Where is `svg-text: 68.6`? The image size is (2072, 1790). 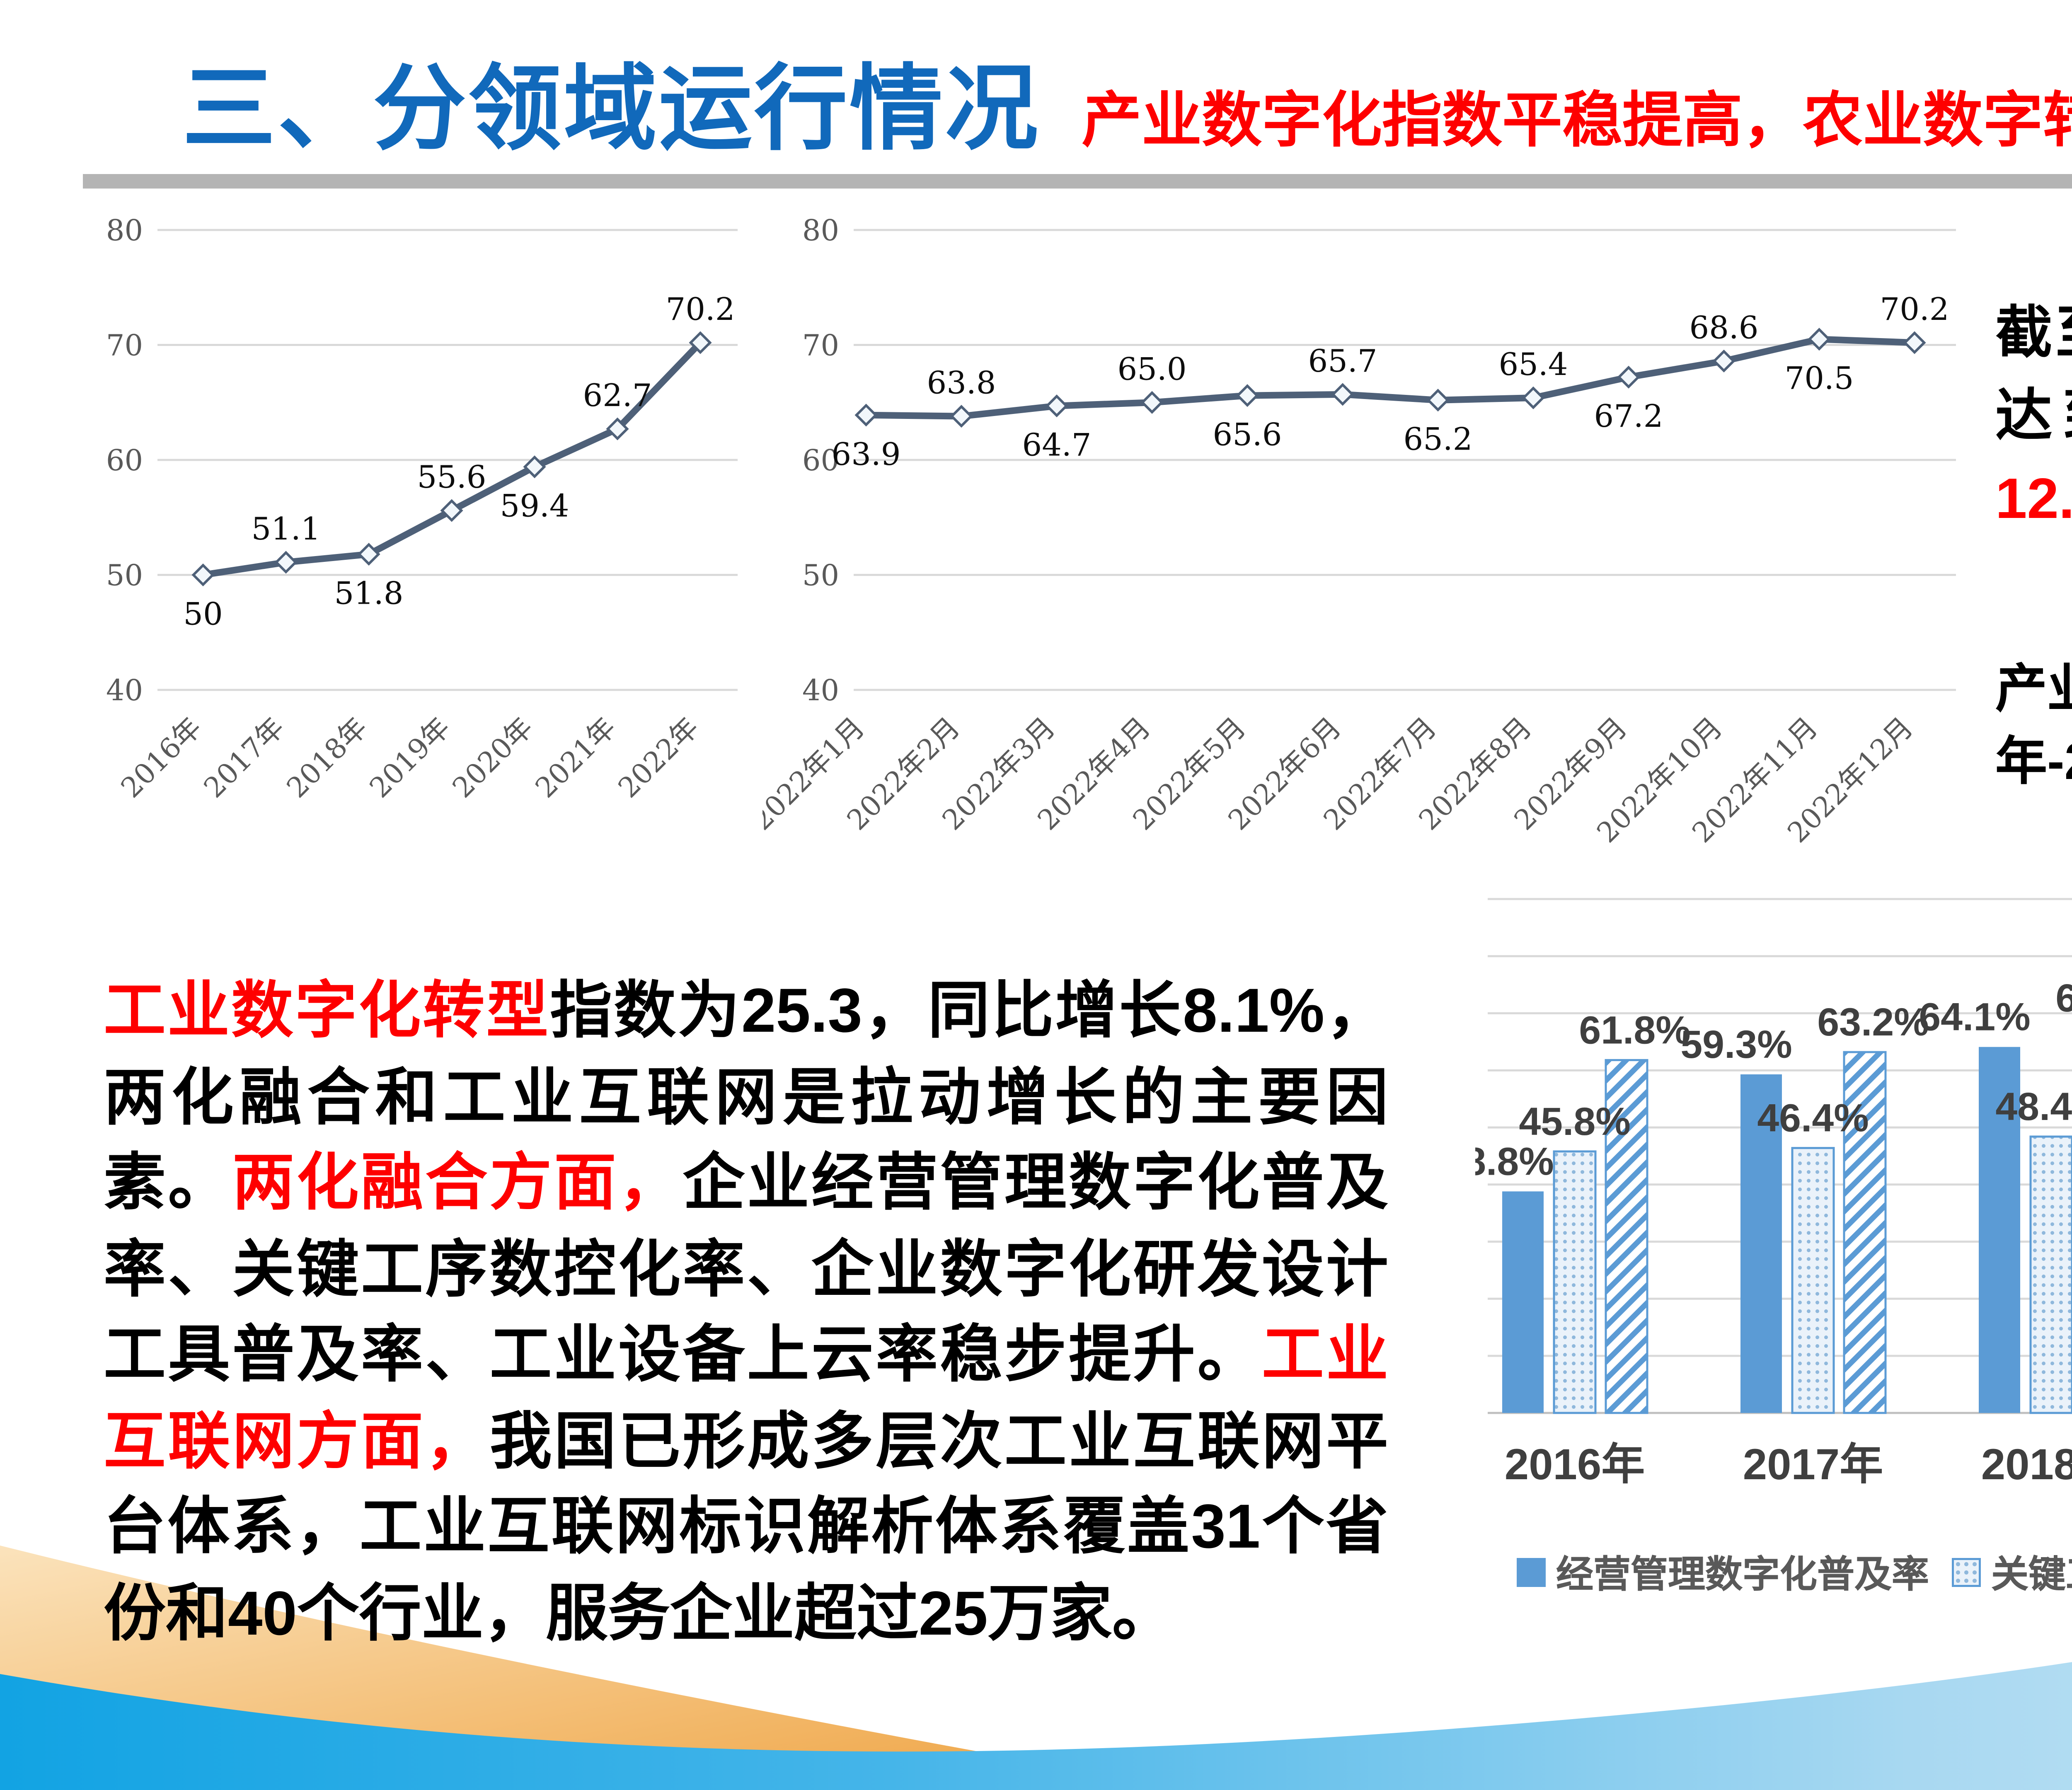
svg-text: 68.6 is located at coordinates (1724, 327).